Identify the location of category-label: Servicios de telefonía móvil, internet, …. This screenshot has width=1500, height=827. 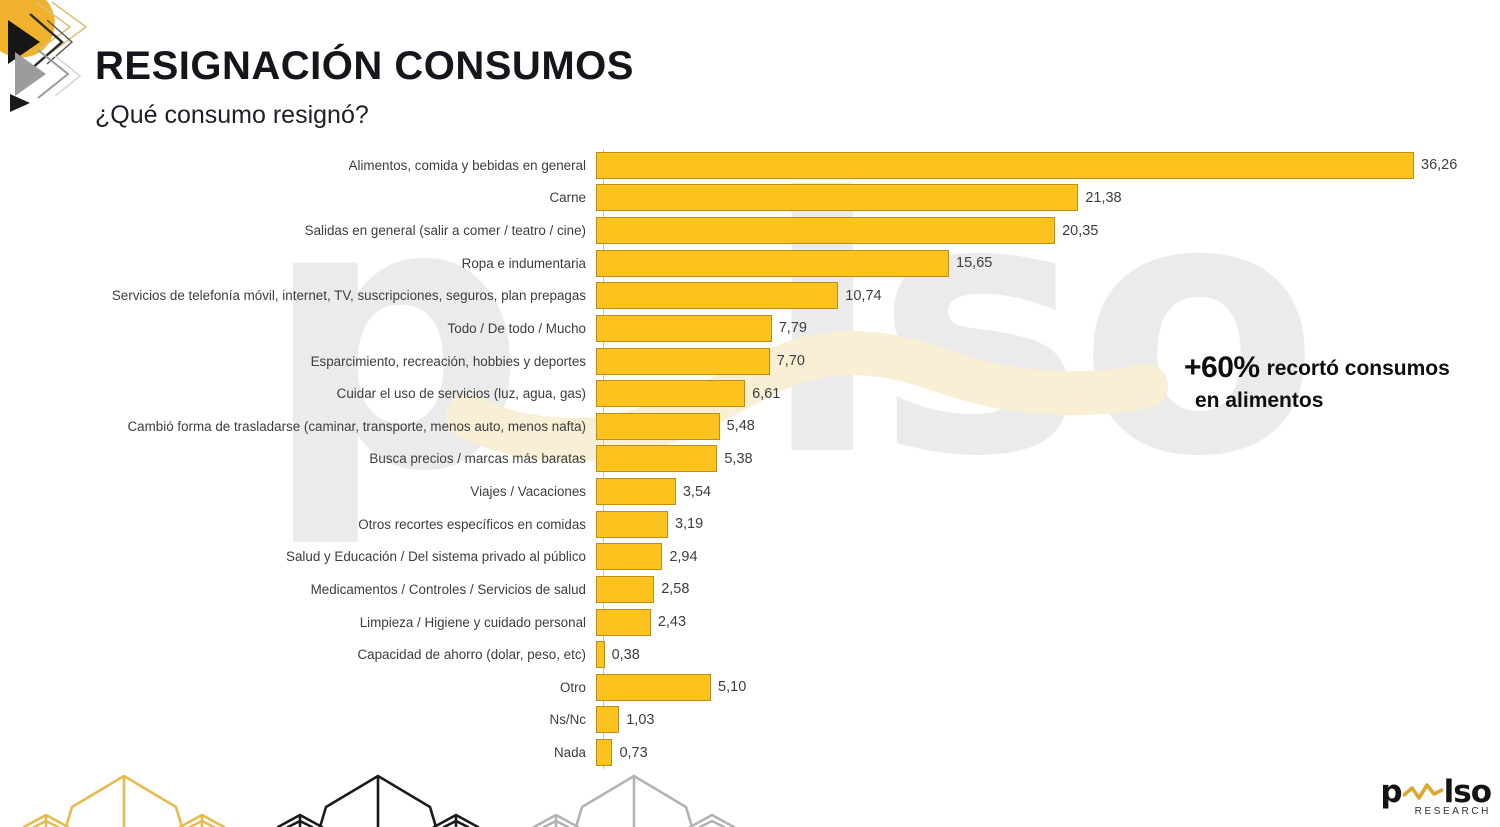
(348, 296).